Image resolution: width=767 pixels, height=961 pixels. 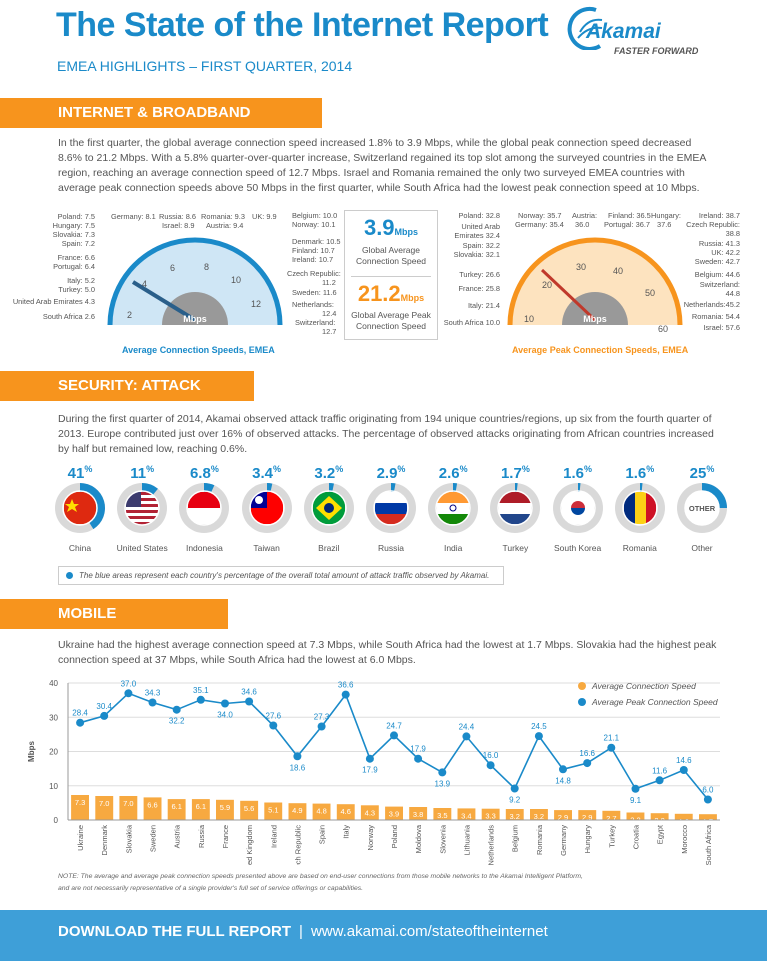 What do you see at coordinates (273, 836) in the screenshot?
I see `x-category-label: Ireland` at bounding box center [273, 836].